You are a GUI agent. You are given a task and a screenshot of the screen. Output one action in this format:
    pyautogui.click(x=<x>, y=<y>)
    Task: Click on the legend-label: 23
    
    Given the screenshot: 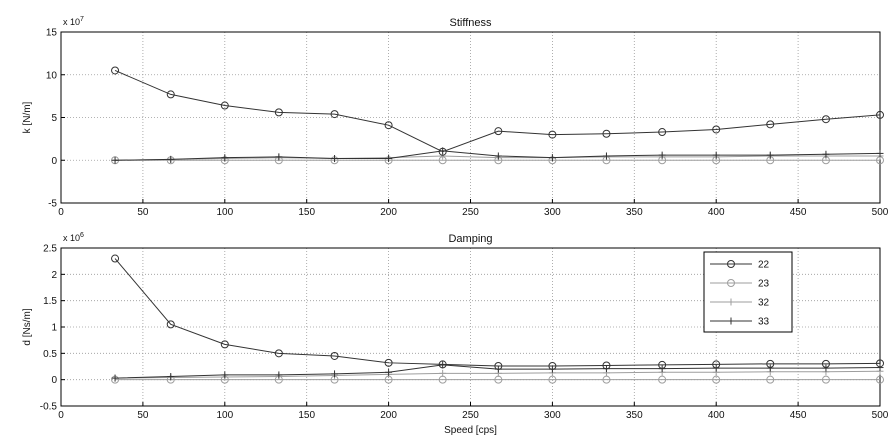 What is the action you would take?
    pyautogui.click(x=764, y=284)
    